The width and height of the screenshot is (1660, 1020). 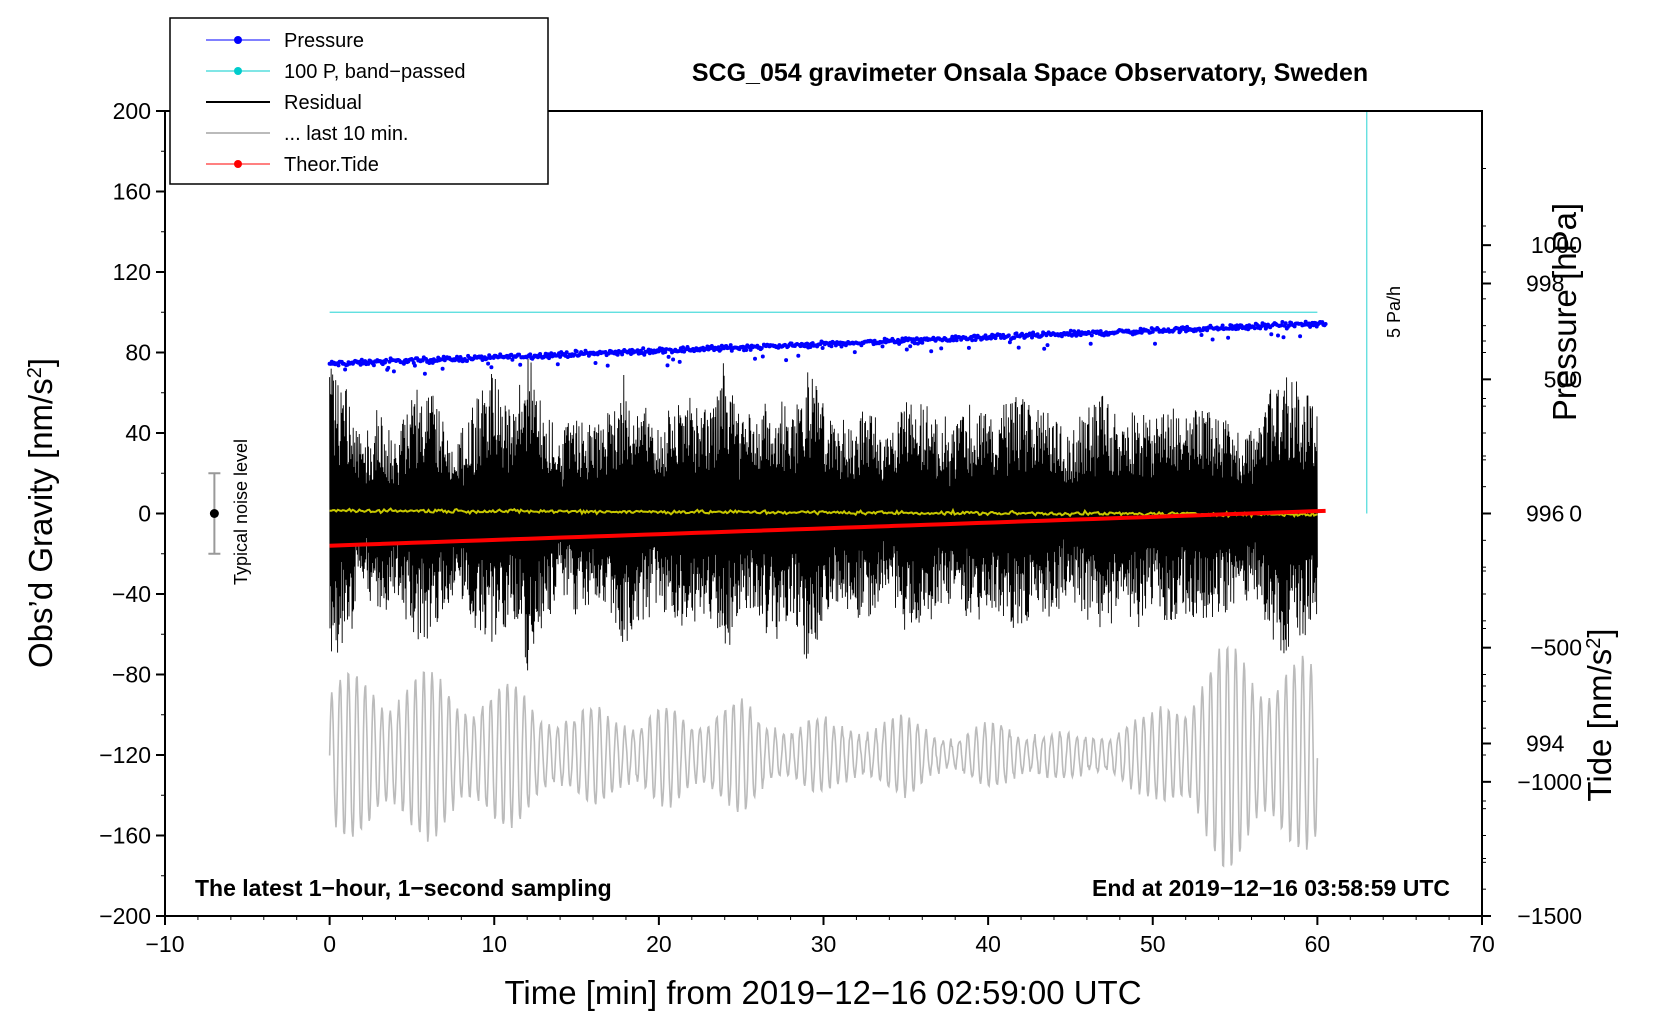 I want to click on pressure-series, so click(x=827, y=347).